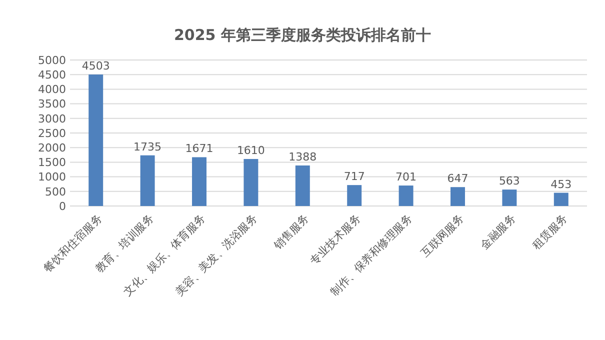  What do you see at coordinates (52, 147) in the screenshot?
I see `y-tick-label: 2000` at bounding box center [52, 147].